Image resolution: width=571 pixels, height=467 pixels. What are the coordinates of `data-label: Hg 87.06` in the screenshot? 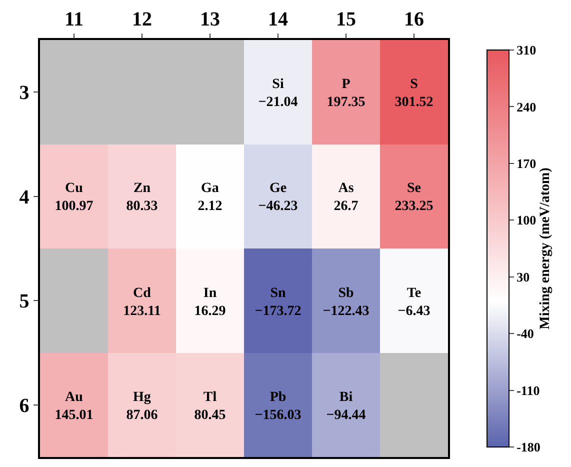 It's located at (142, 406).